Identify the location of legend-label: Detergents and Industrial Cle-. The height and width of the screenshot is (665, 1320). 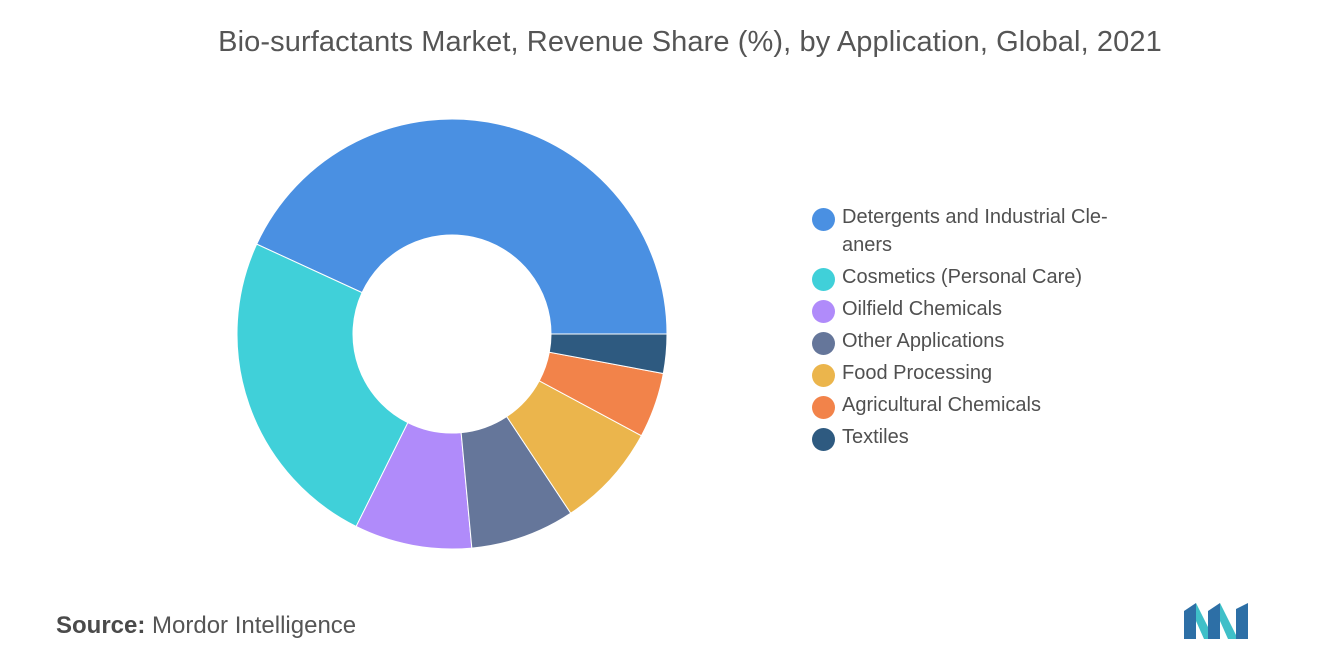
(975, 217).